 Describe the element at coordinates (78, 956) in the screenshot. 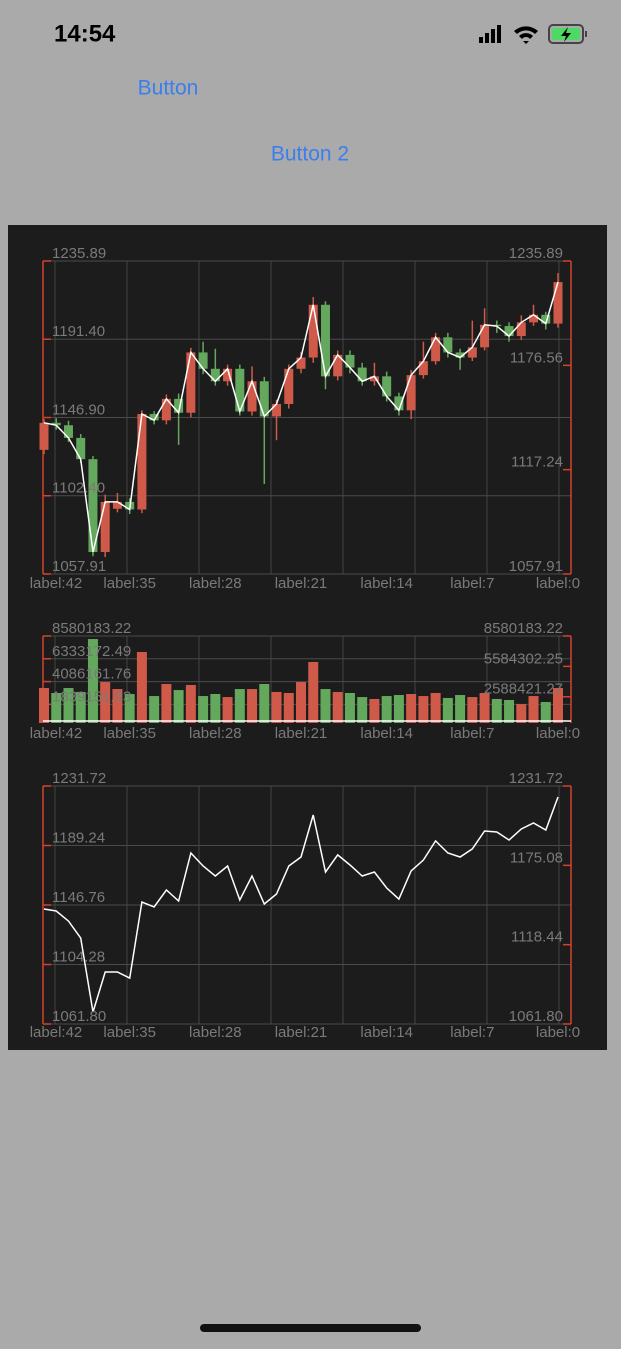

I see `y-tick-label: 1104.28` at that location.